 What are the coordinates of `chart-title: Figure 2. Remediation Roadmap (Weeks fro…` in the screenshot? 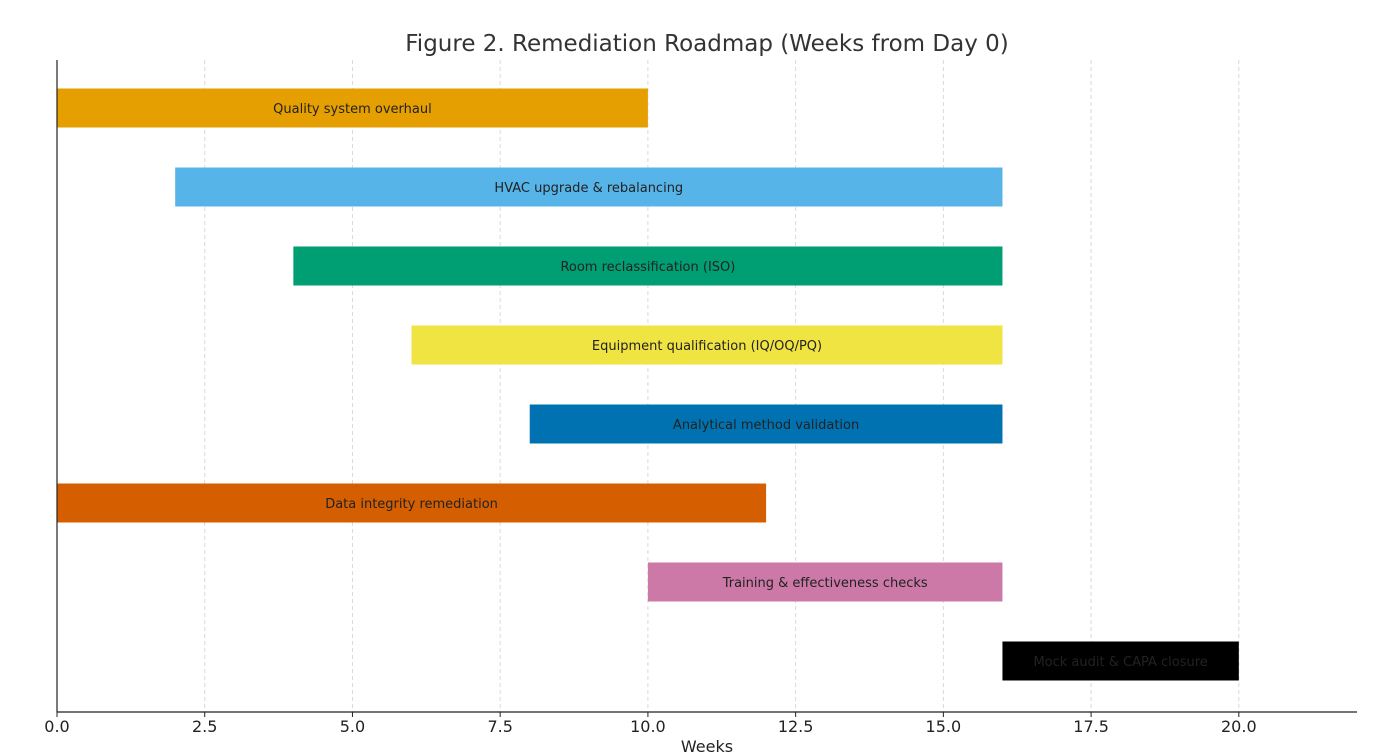 It's located at (706, 44).